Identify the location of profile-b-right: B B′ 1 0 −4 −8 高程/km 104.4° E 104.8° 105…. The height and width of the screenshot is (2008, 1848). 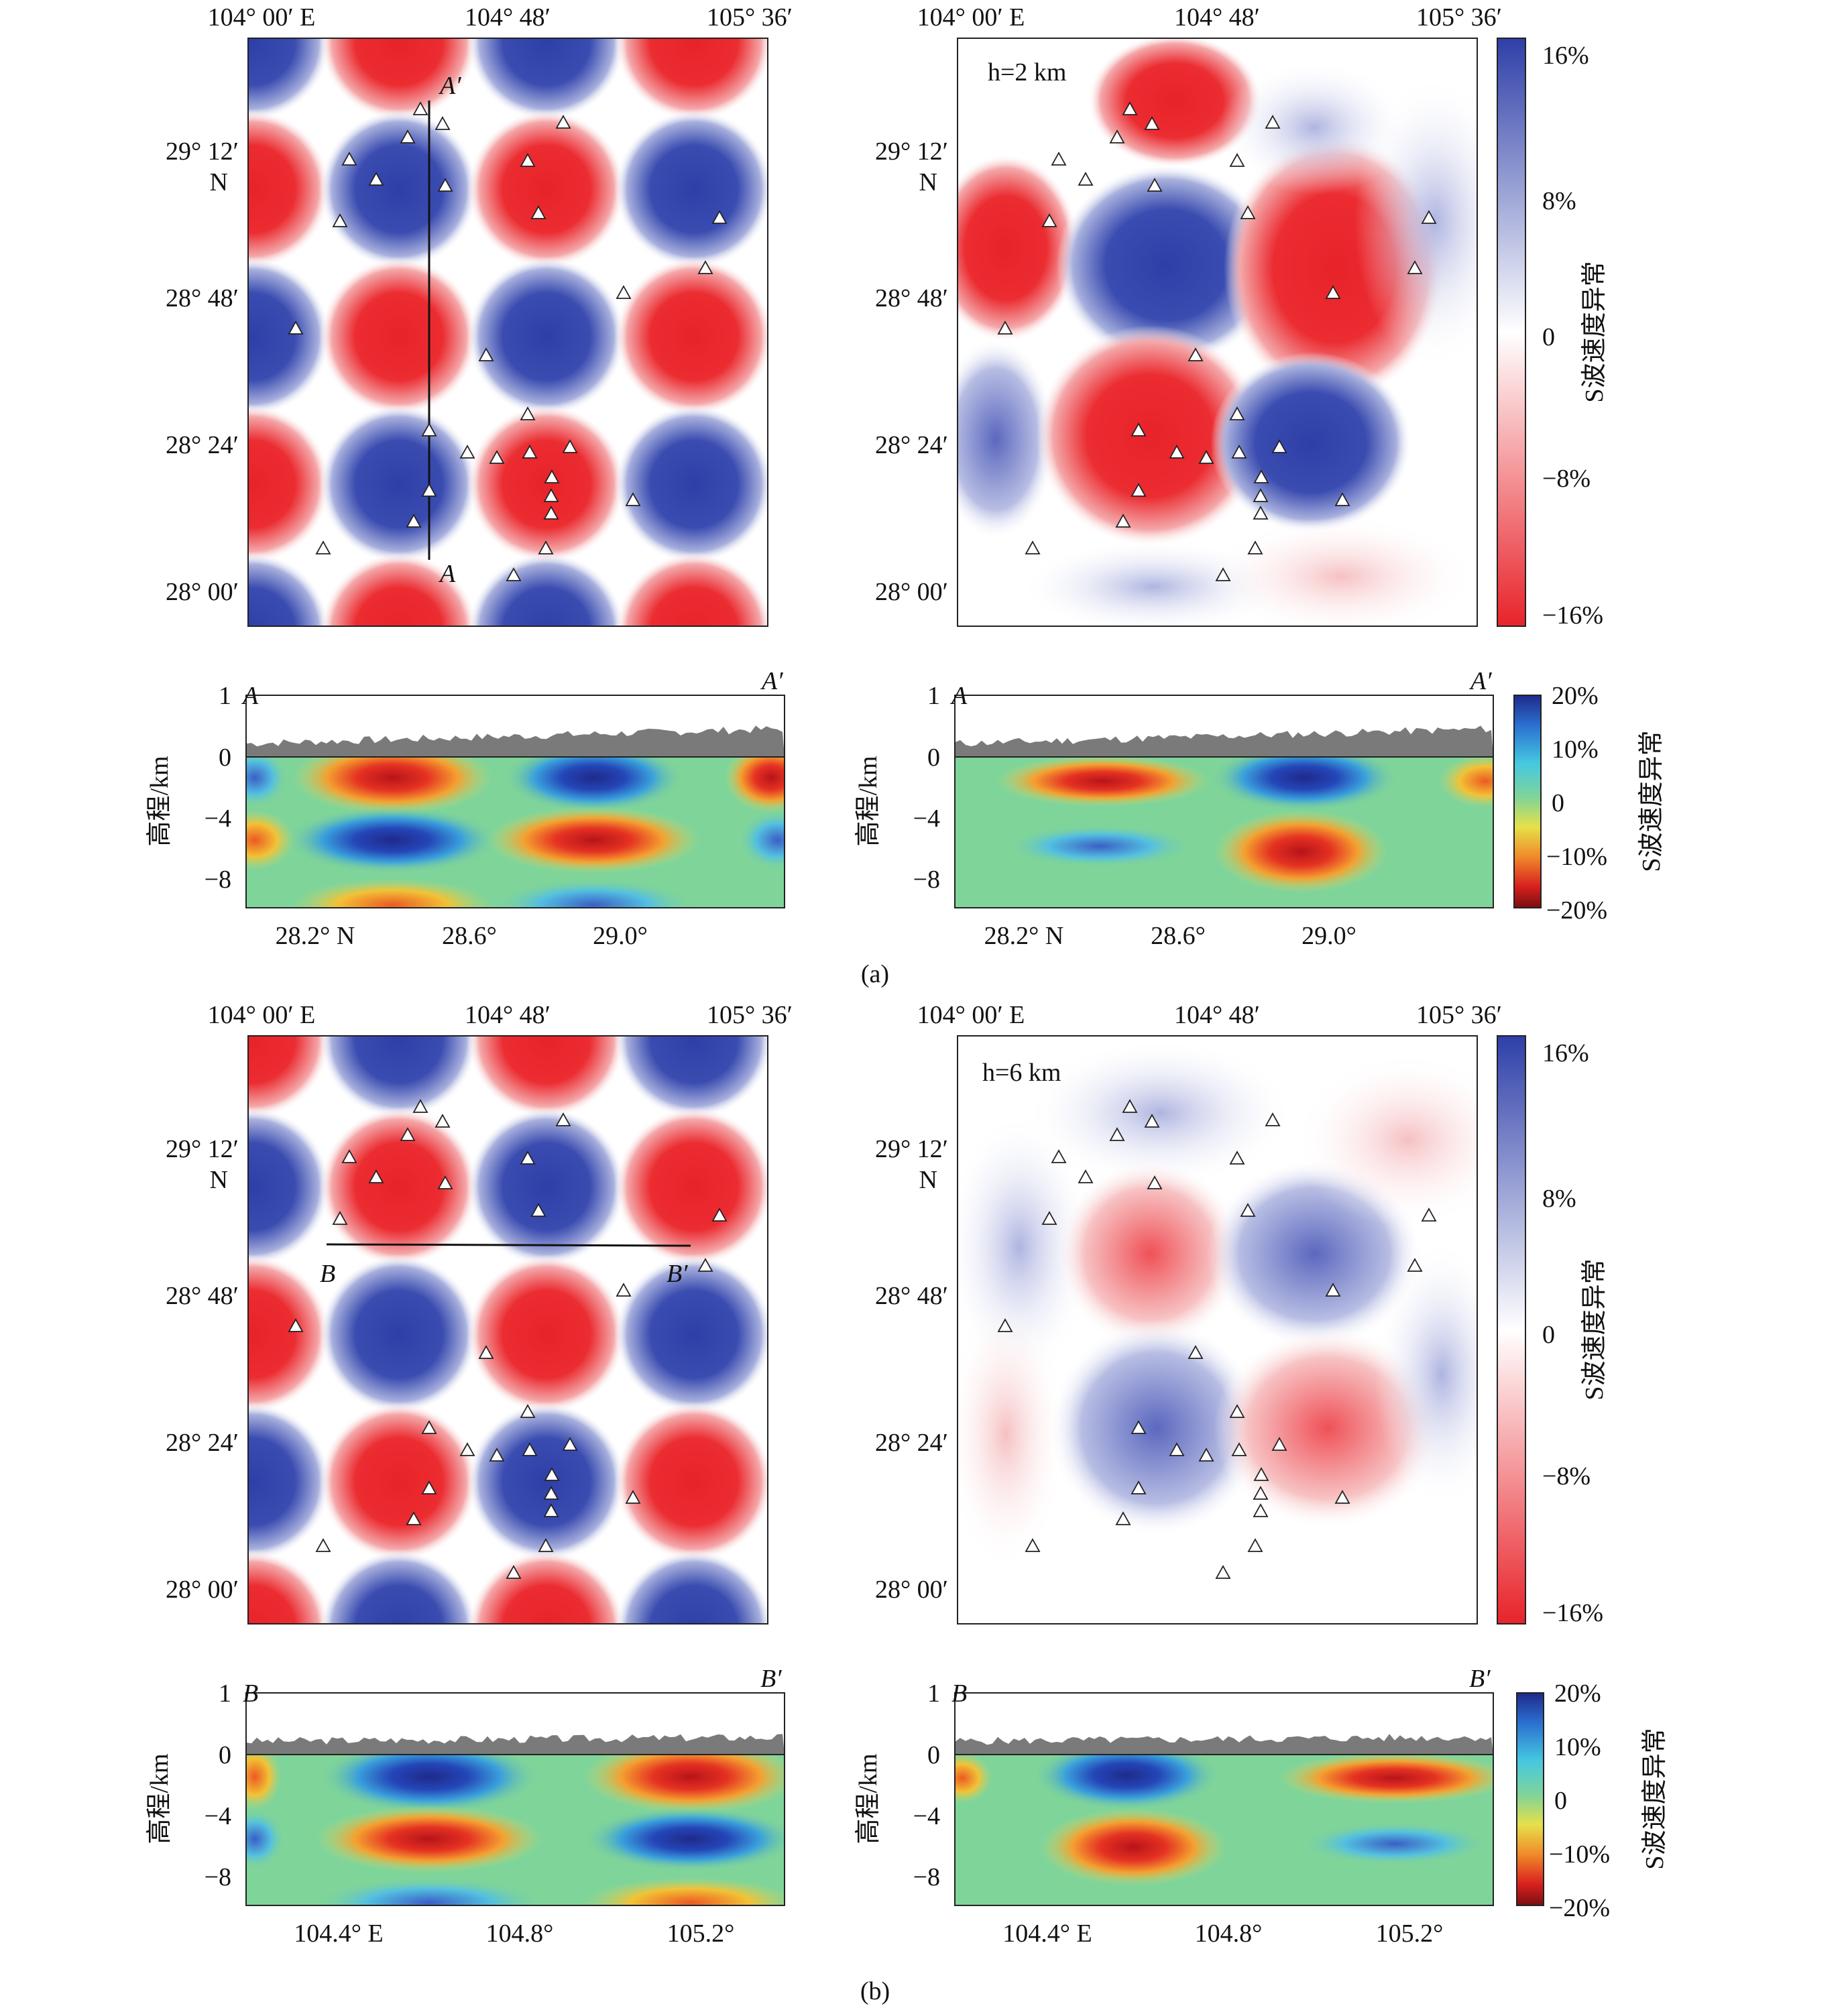
(1174, 1806).